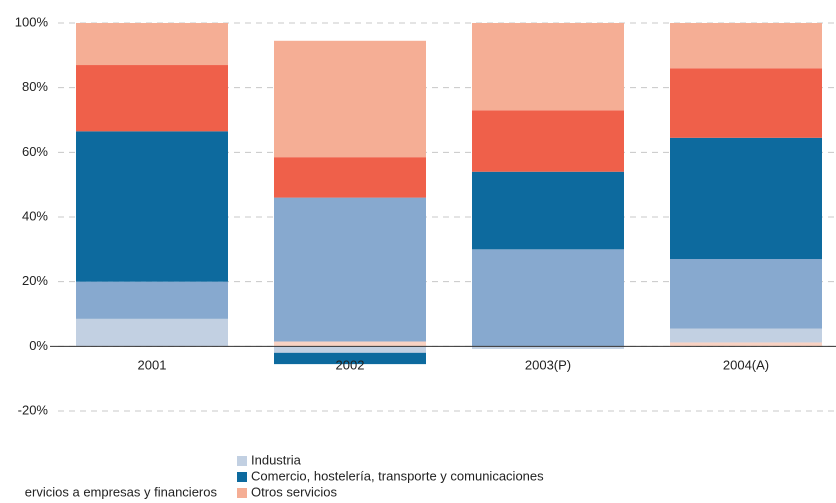 This screenshot has width=836, height=503. Describe the element at coordinates (294, 491) in the screenshot. I see `legend-label: Otros servicios` at that location.